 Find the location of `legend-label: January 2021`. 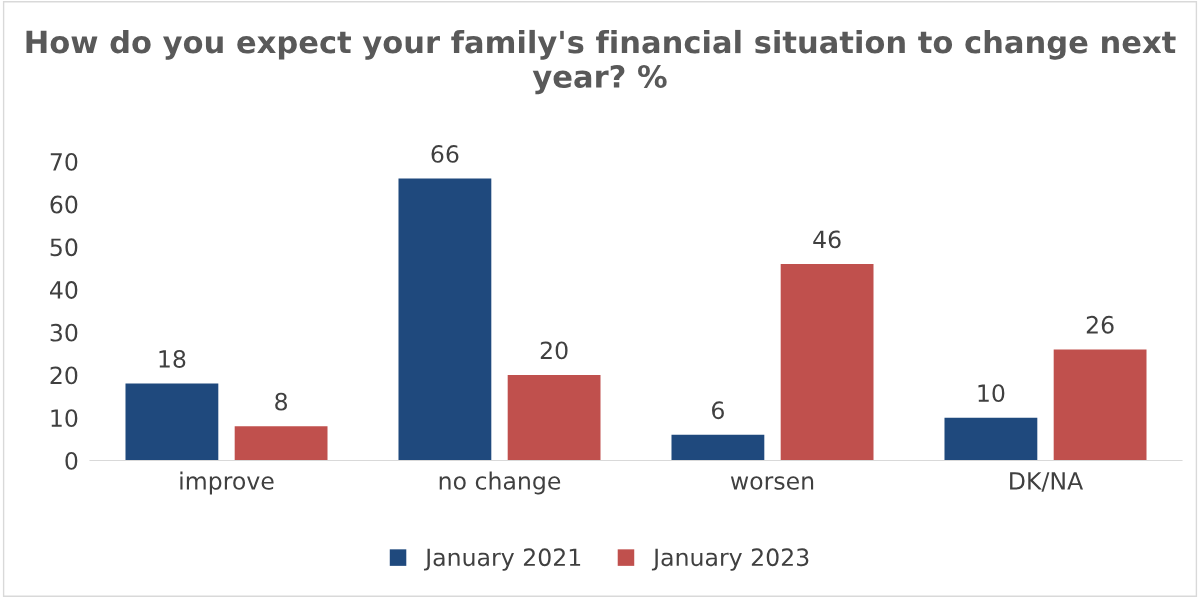

legend-label: January 2021 is located at coordinates (502, 559).